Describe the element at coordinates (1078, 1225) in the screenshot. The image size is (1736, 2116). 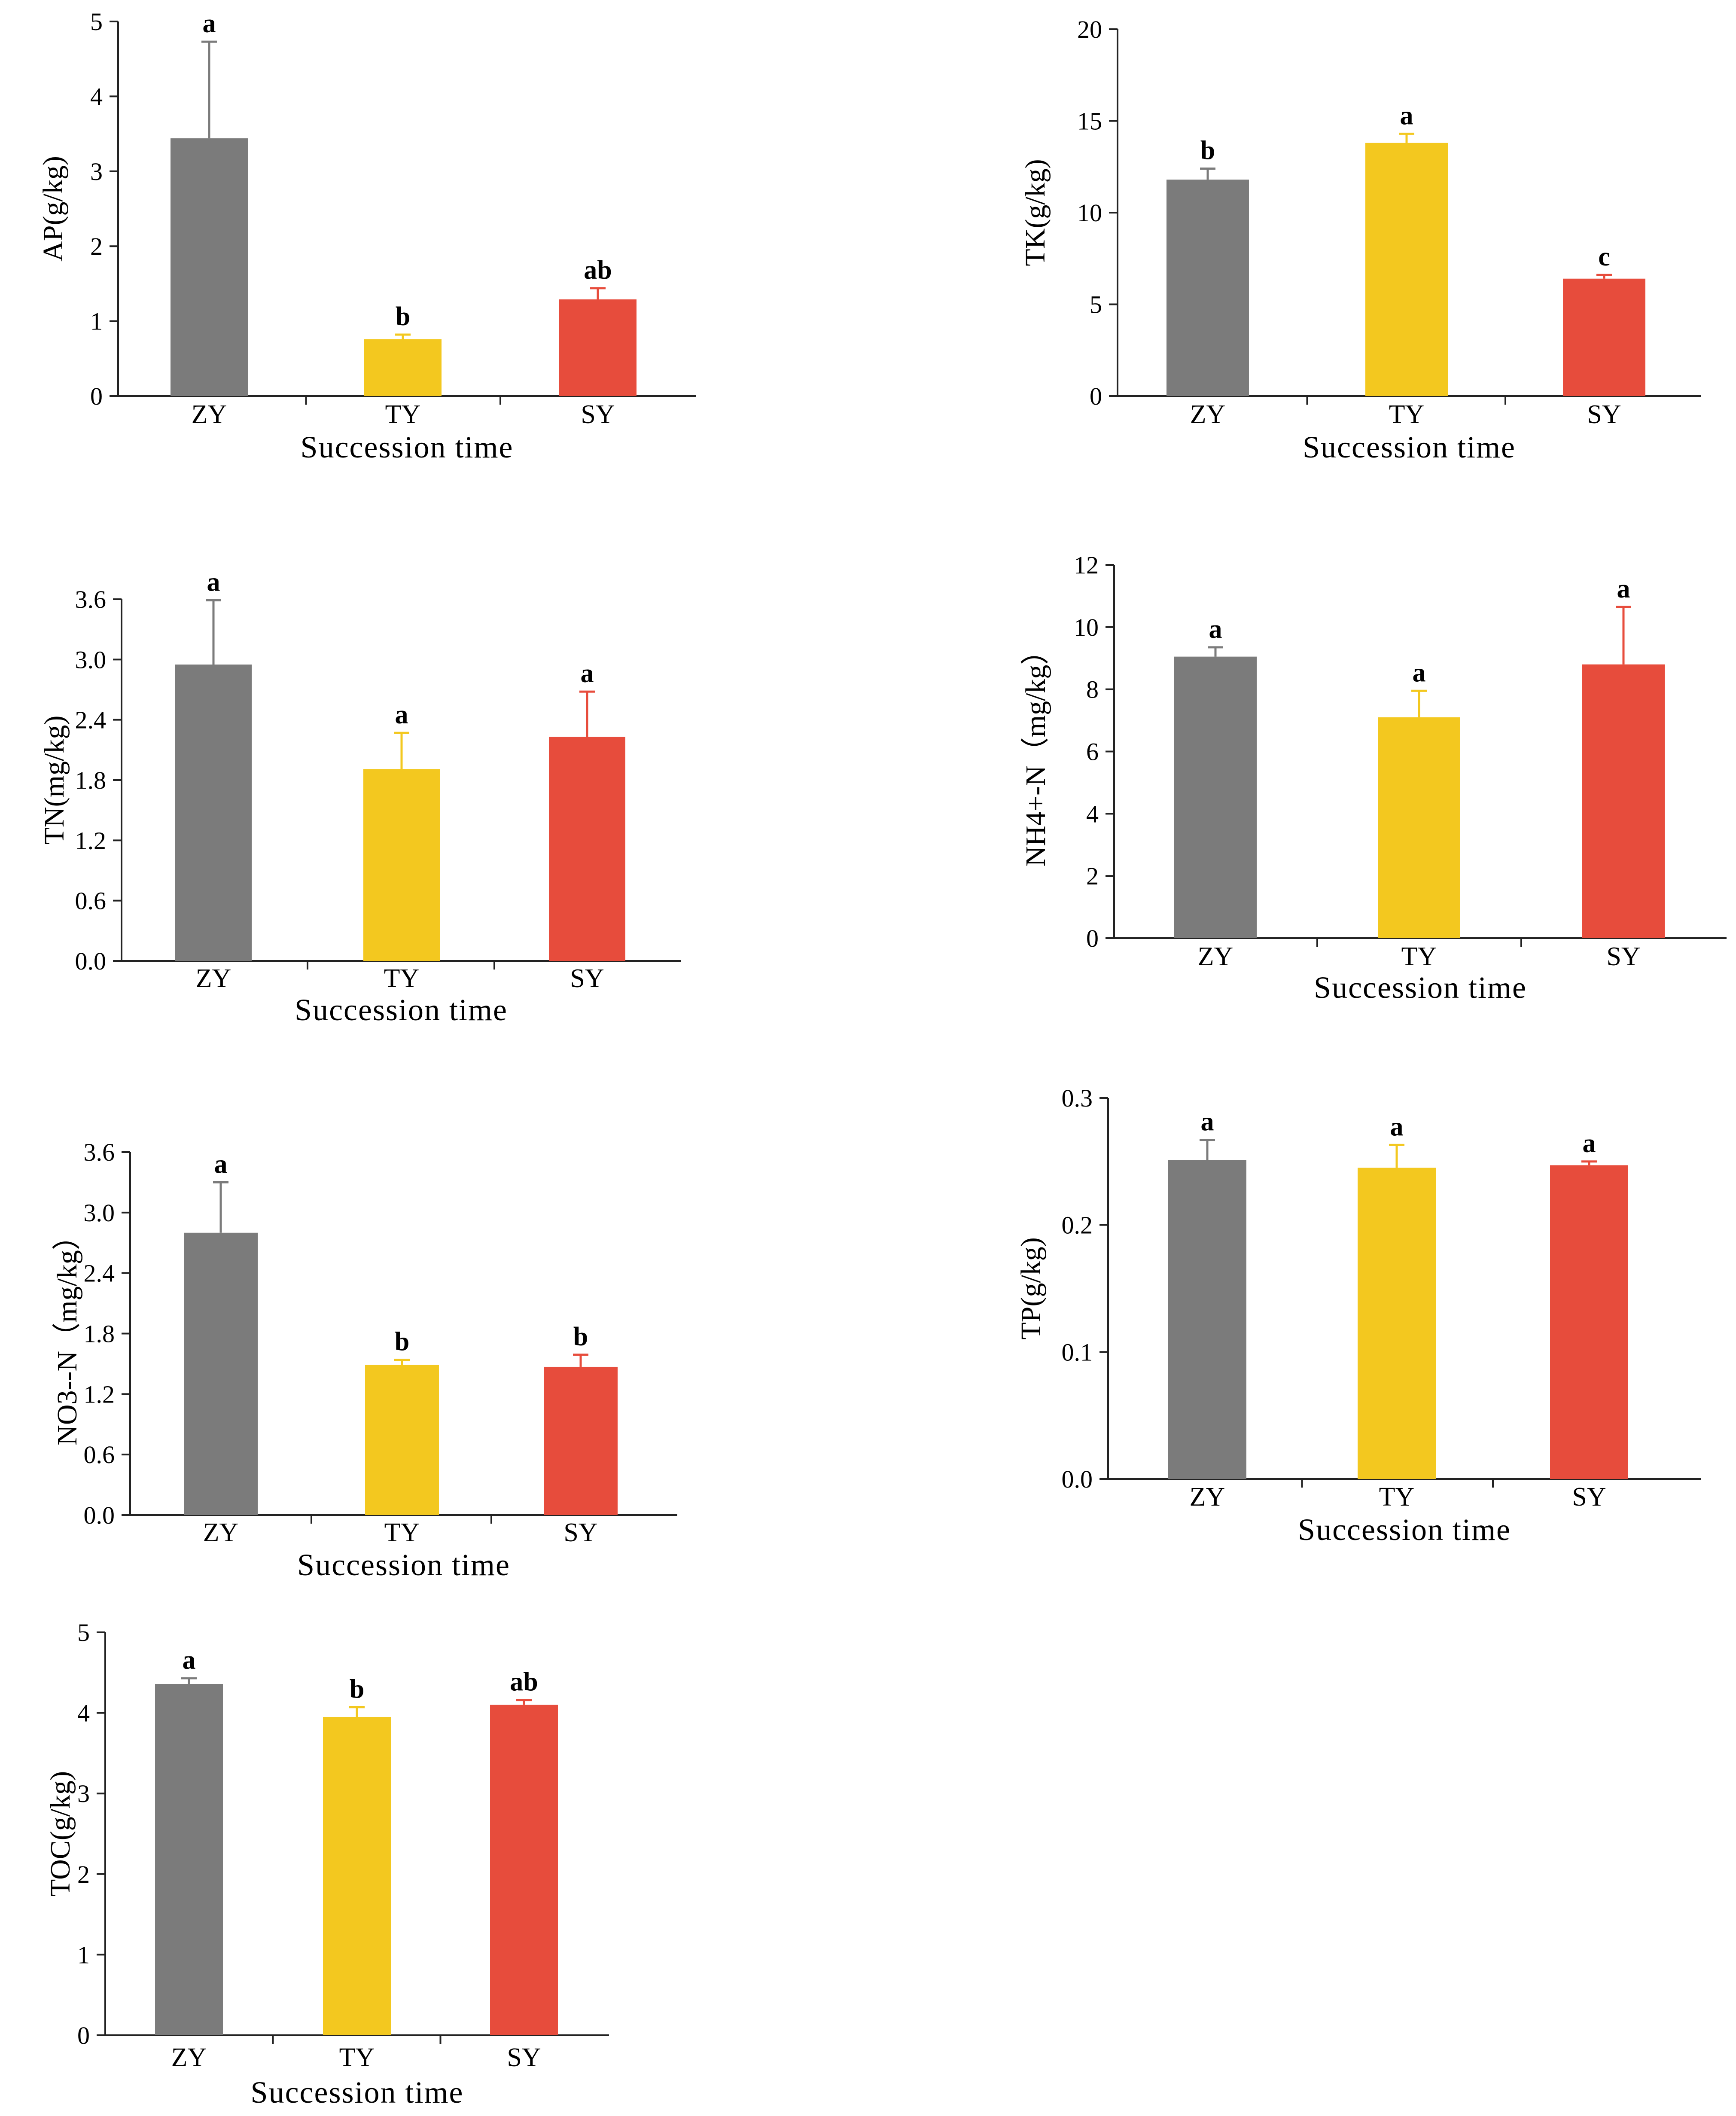
I see `y-tick-label: 0.2` at that location.